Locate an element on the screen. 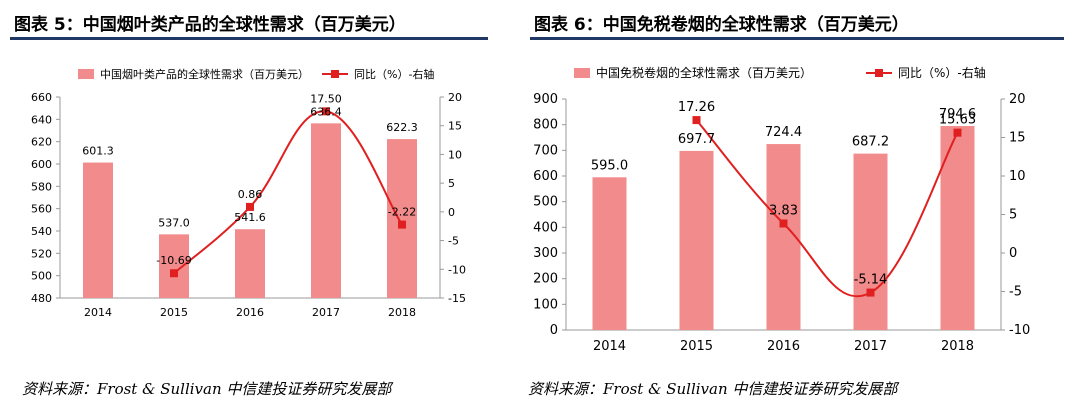 The height and width of the screenshot is (416, 1066). chart-title: 图表 5：中国烟叶类产品的全球性需求（百万美元） is located at coordinates (210, 25).